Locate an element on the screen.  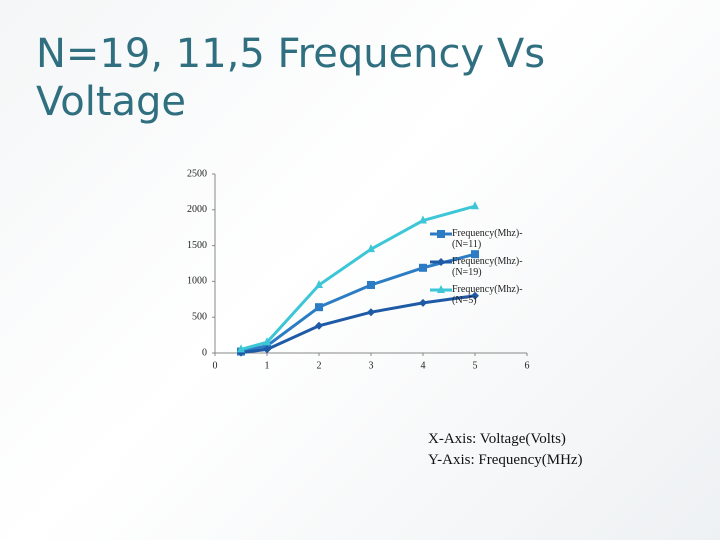
annotation: X-Axis: Voltage(Volts) is located at coordinates (497, 439).